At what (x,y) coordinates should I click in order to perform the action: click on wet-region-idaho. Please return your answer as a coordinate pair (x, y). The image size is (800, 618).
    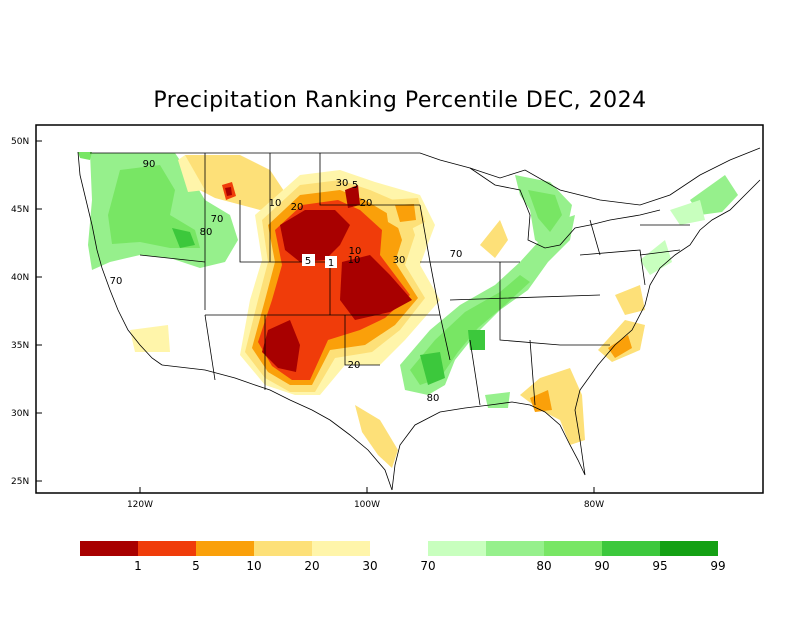
    Looking at the image, I should click on (183, 238).